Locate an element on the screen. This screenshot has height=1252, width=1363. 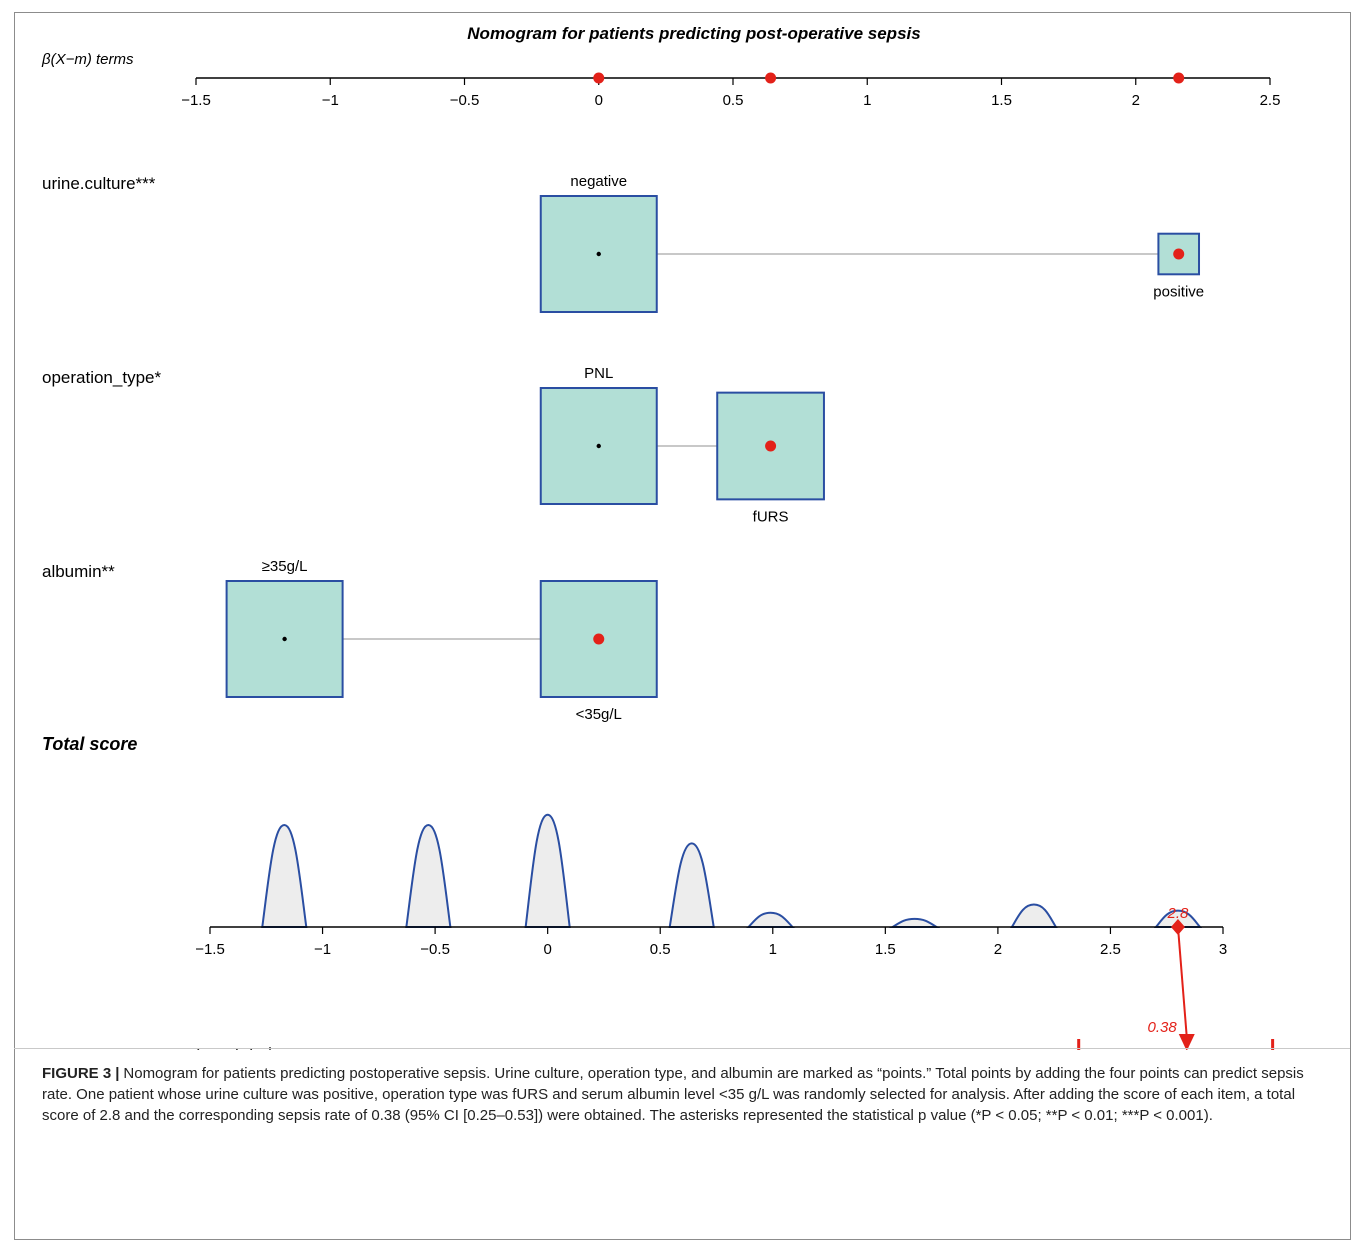
beta-axis-tick-label: 1.5 is located at coordinates (1001, 100).